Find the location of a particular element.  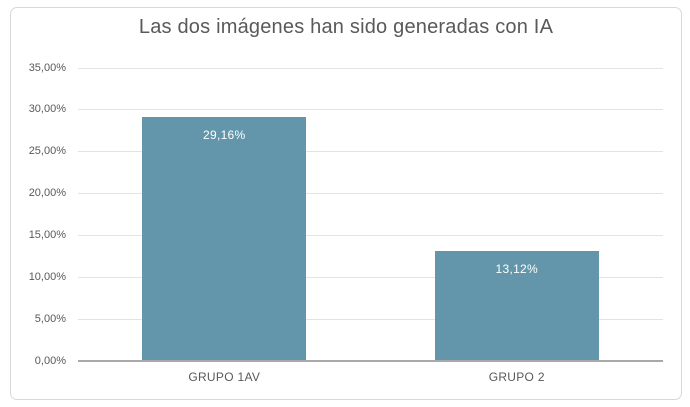

category-label: GRUPO 1AV is located at coordinates (224, 377).